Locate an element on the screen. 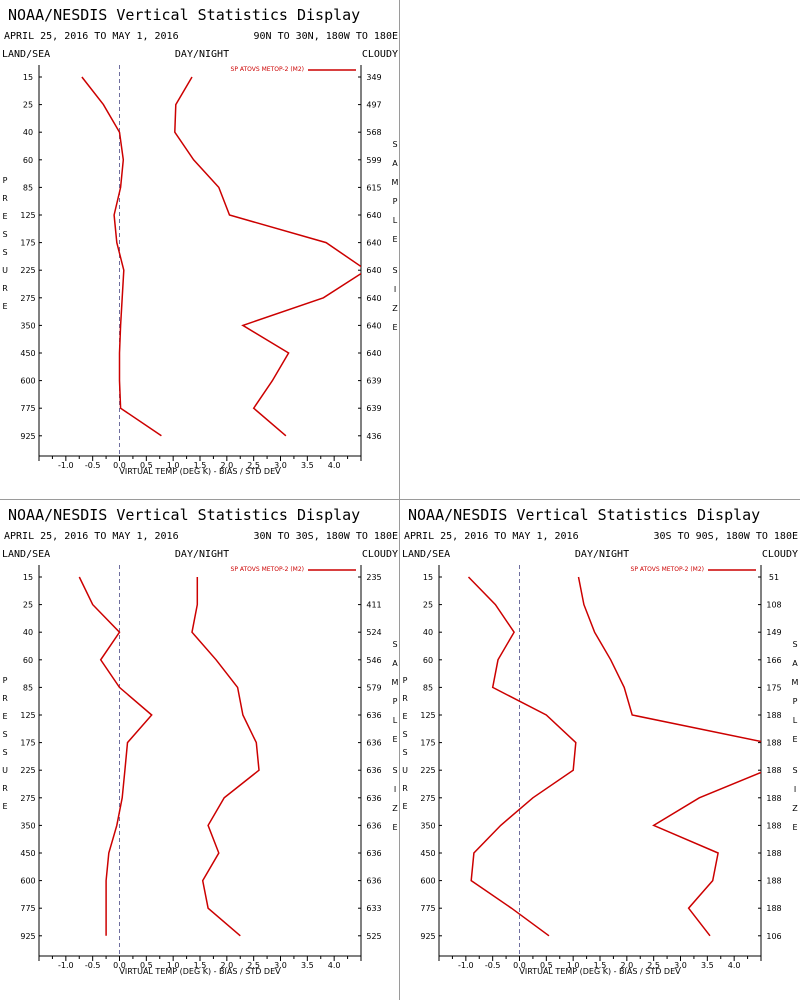 This screenshot has width=800, height=1000. x-tick-label: -1.0 is located at coordinates (66, 465).